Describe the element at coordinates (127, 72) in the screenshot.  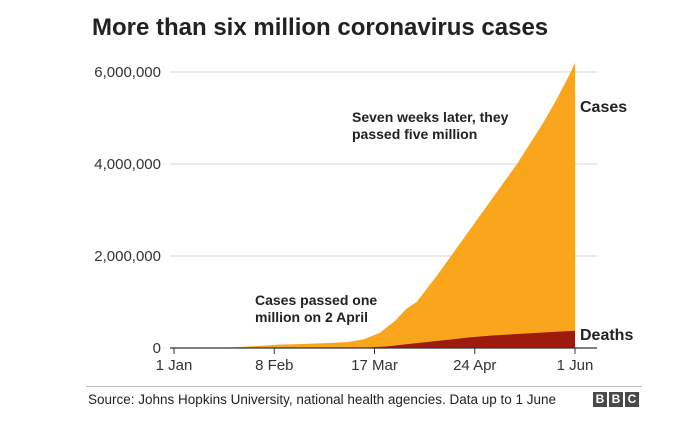
I see `y-tick-label: 6,000,000` at that location.